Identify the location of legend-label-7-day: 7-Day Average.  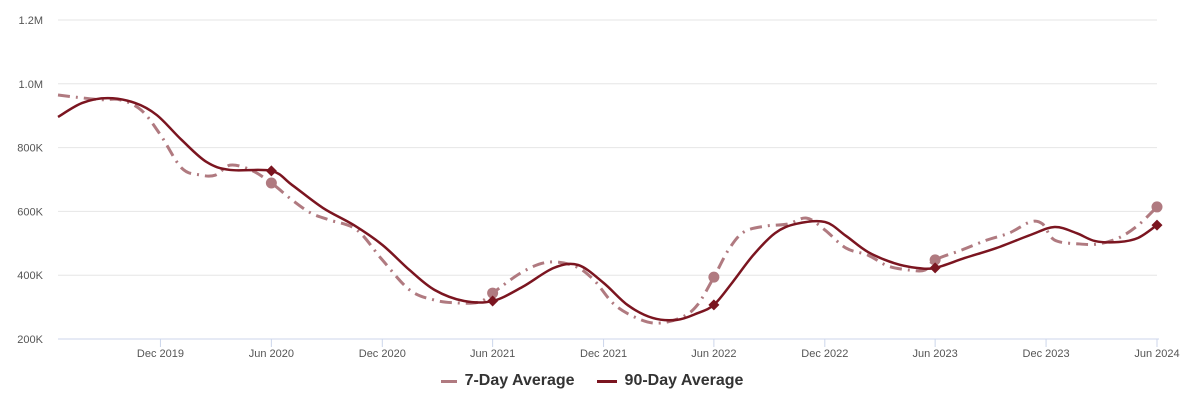
(519, 380).